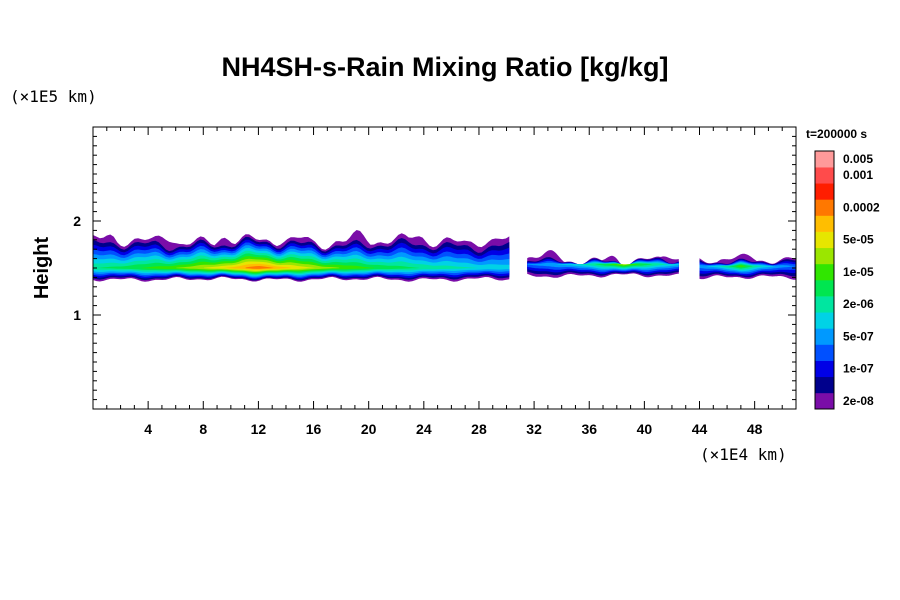 This screenshot has width=900, height=600. Describe the element at coordinates (836, 134) in the screenshot. I see `time-label: t=200000 s` at that location.